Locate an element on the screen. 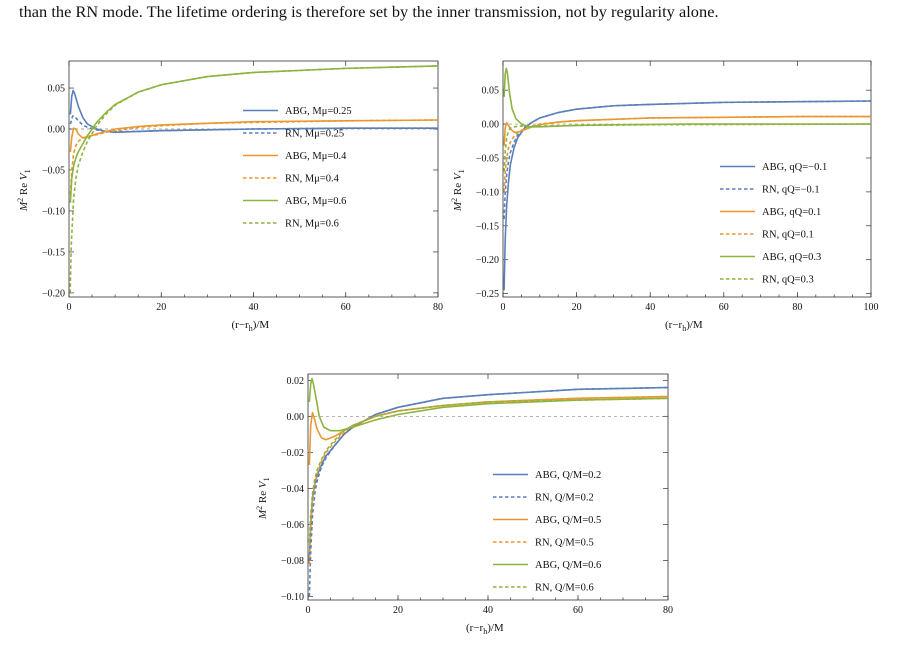  legend-label: RN, Mμ=0.4 is located at coordinates (312, 179).